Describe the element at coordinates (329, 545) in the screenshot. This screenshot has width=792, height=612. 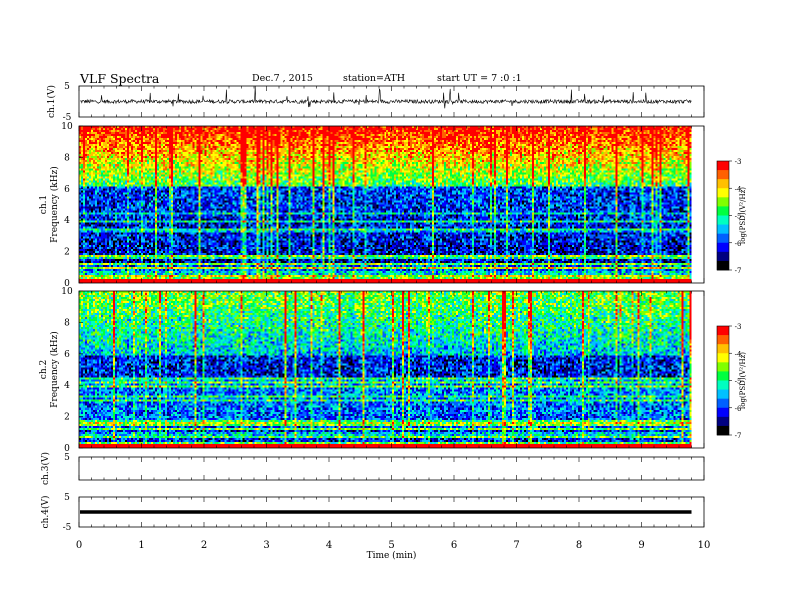
I see `x-tick-label: 4` at that location.